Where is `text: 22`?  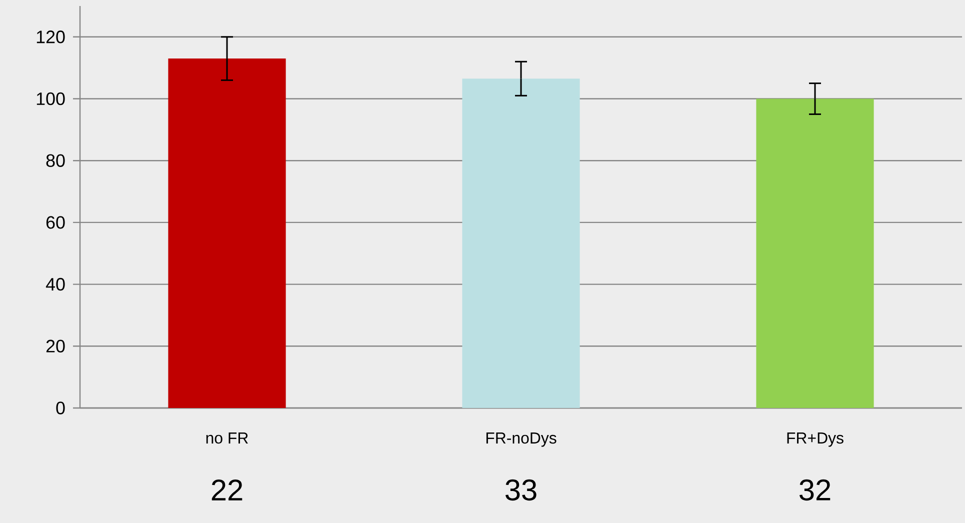 text: 22 is located at coordinates (227, 490).